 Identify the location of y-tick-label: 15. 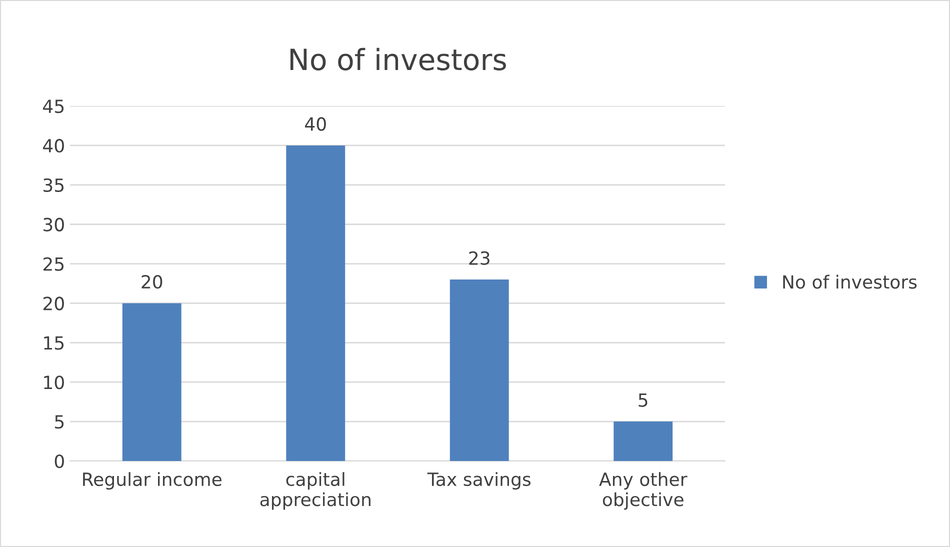
(54, 343).